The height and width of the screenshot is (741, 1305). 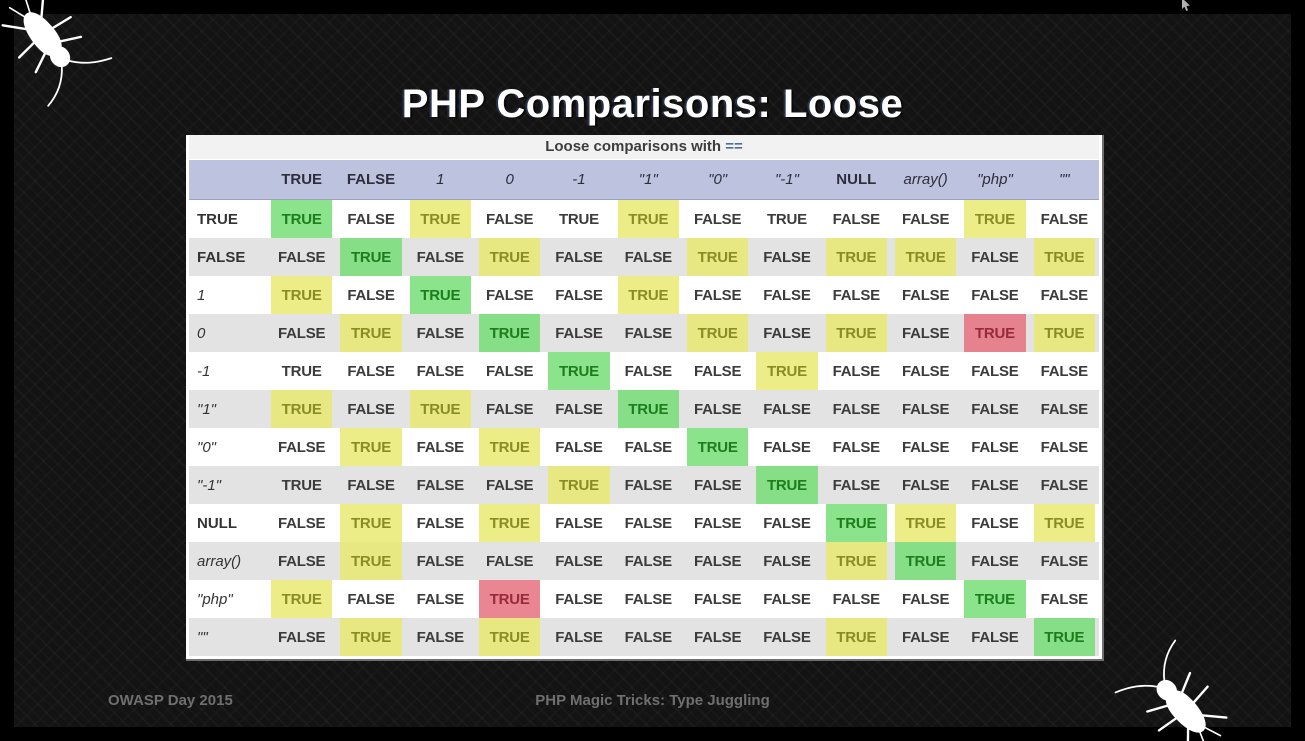 I want to click on column-header: NULL, so click(x=856, y=180).